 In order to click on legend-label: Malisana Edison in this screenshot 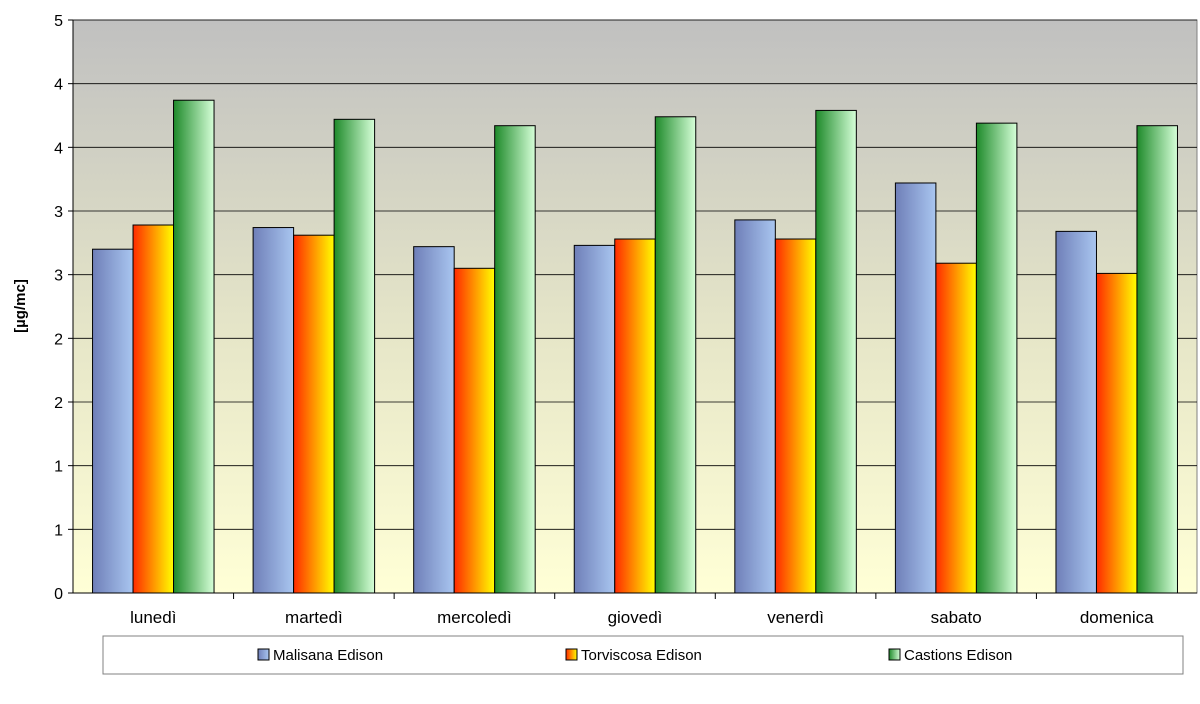, I will do `click(328, 655)`.